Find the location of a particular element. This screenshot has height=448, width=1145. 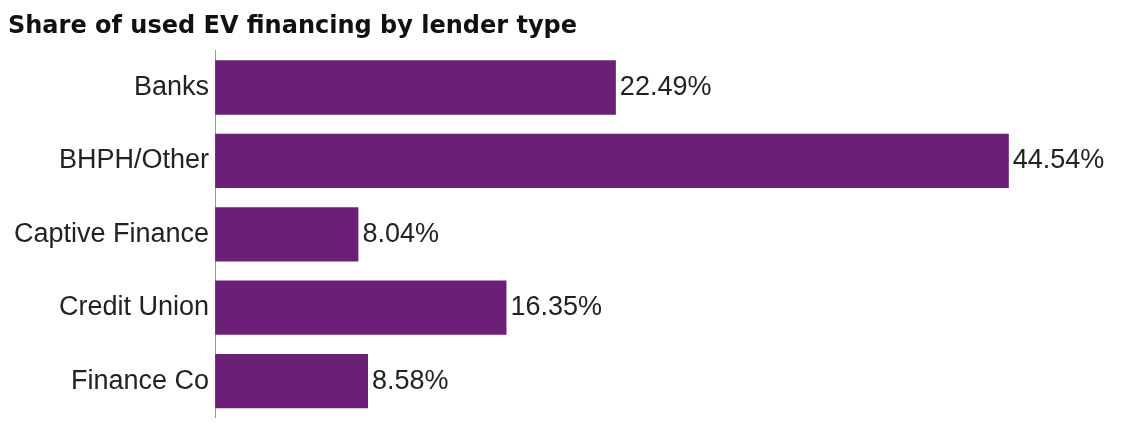

data-label: 22.49% is located at coordinates (665, 85).